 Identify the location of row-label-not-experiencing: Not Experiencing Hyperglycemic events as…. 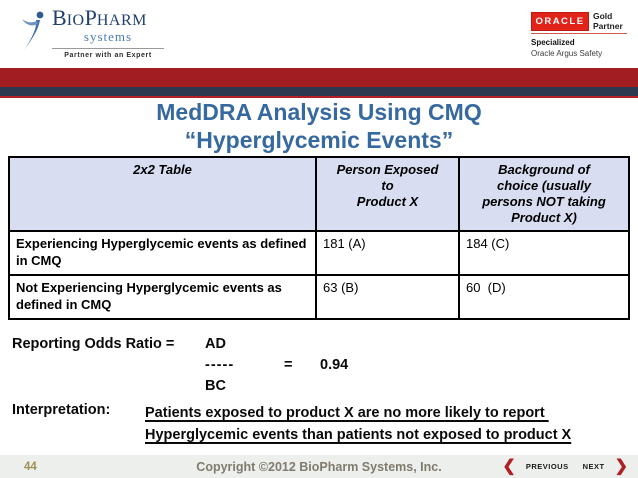
(162, 297).